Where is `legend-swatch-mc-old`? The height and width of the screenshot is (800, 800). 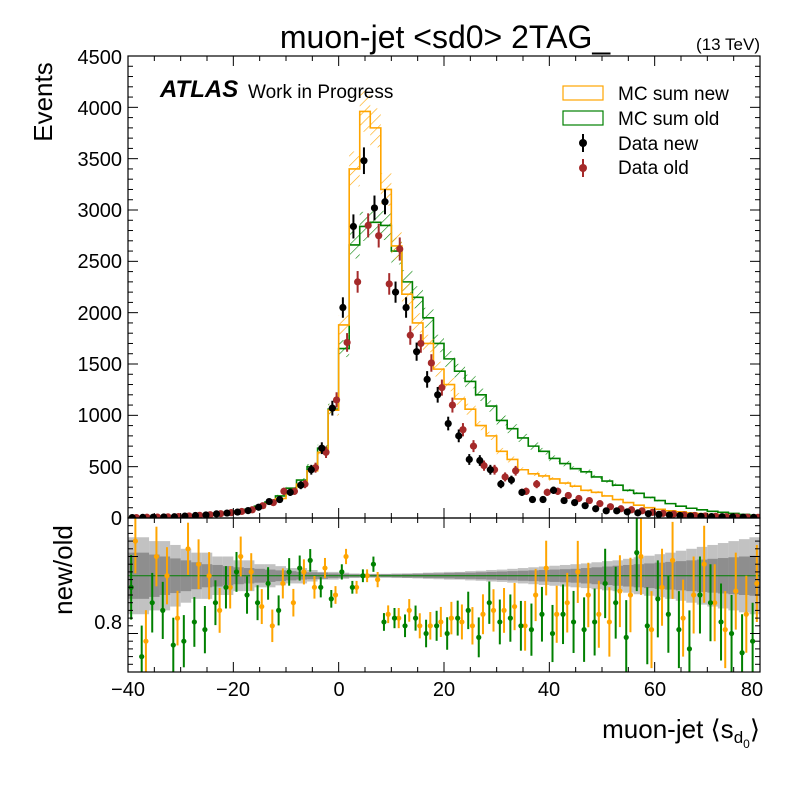
legend-swatch-mc-old is located at coordinates (583, 118).